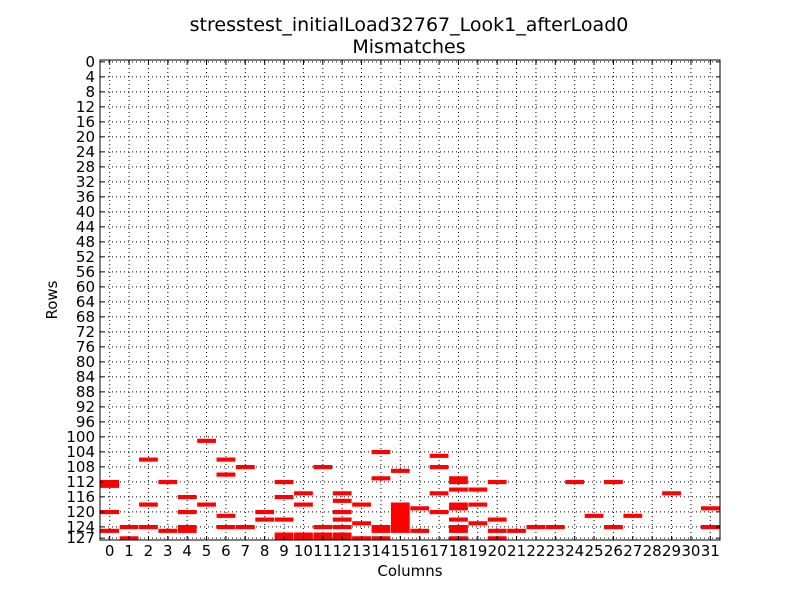 This screenshot has height=600, width=800. What do you see at coordinates (110, 551) in the screenshot?
I see `x-tick-label: 0` at bounding box center [110, 551].